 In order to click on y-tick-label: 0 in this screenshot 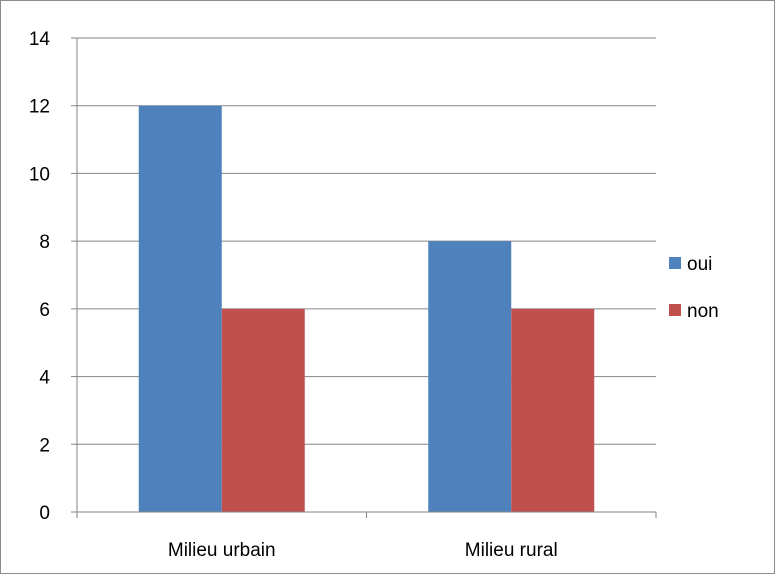, I will do `click(44, 513)`.